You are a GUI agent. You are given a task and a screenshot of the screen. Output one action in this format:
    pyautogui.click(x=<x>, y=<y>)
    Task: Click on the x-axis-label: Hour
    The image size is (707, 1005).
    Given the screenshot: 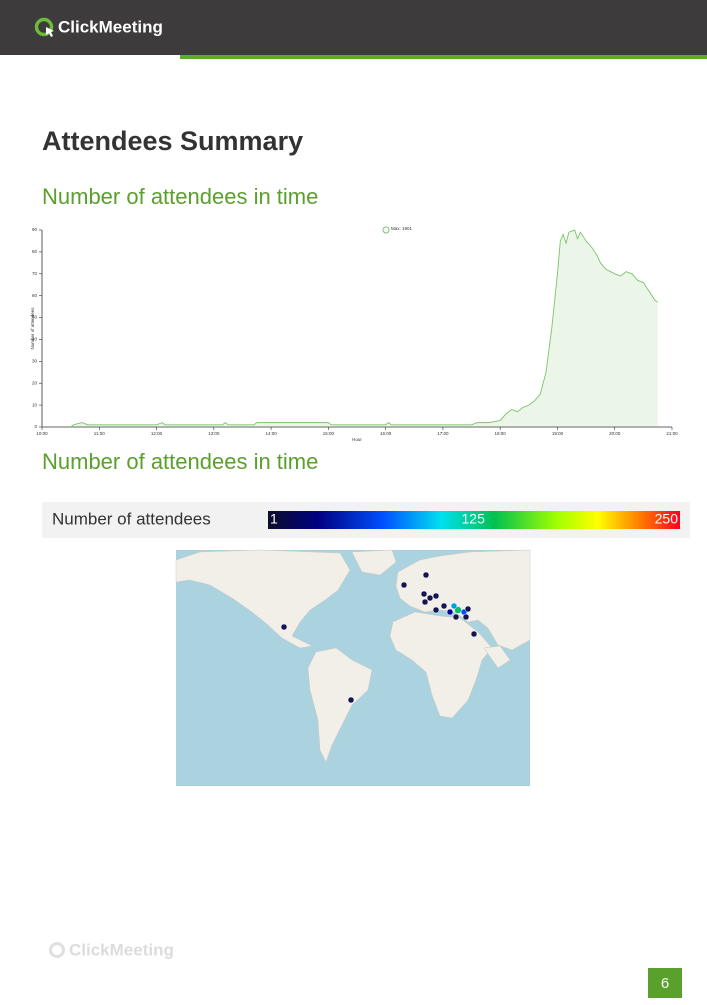 What is the action you would take?
    pyautogui.click(x=357, y=439)
    